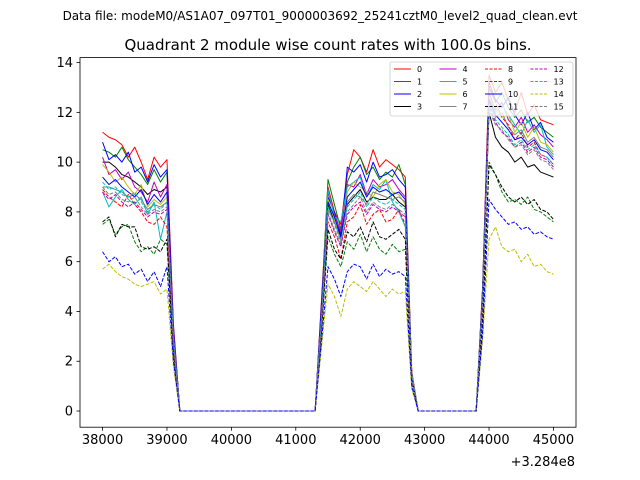  I want to click on legend-label-12: 12, so click(559, 69).